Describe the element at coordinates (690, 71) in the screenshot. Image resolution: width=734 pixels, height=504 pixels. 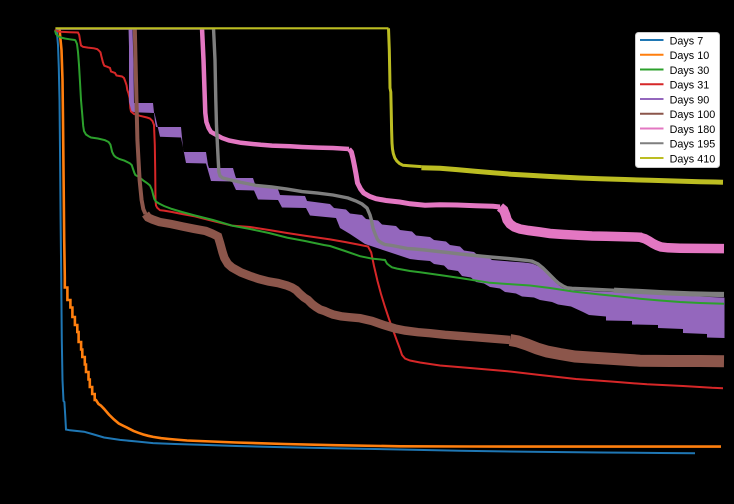
I see `svg-text: Days 30` at that location.